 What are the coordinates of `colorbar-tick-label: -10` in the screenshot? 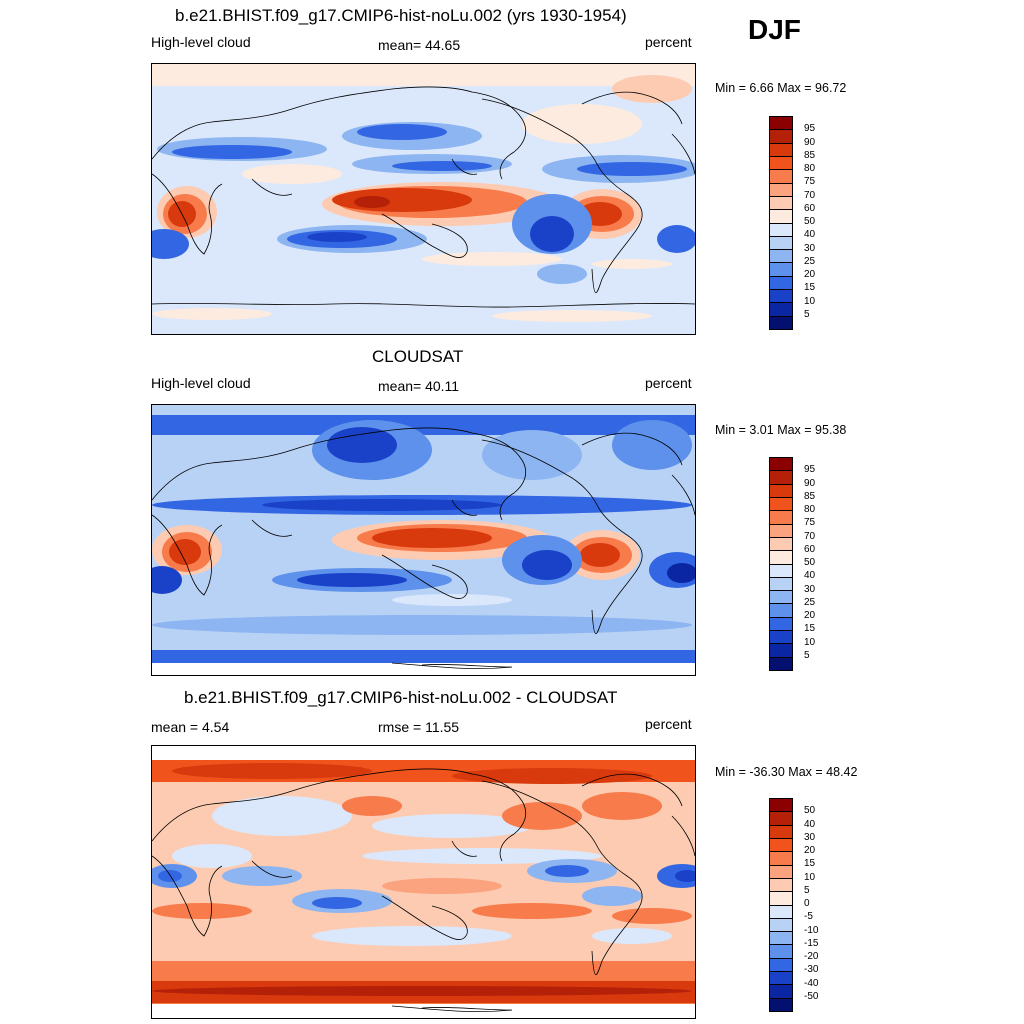 It's located at (811, 930).